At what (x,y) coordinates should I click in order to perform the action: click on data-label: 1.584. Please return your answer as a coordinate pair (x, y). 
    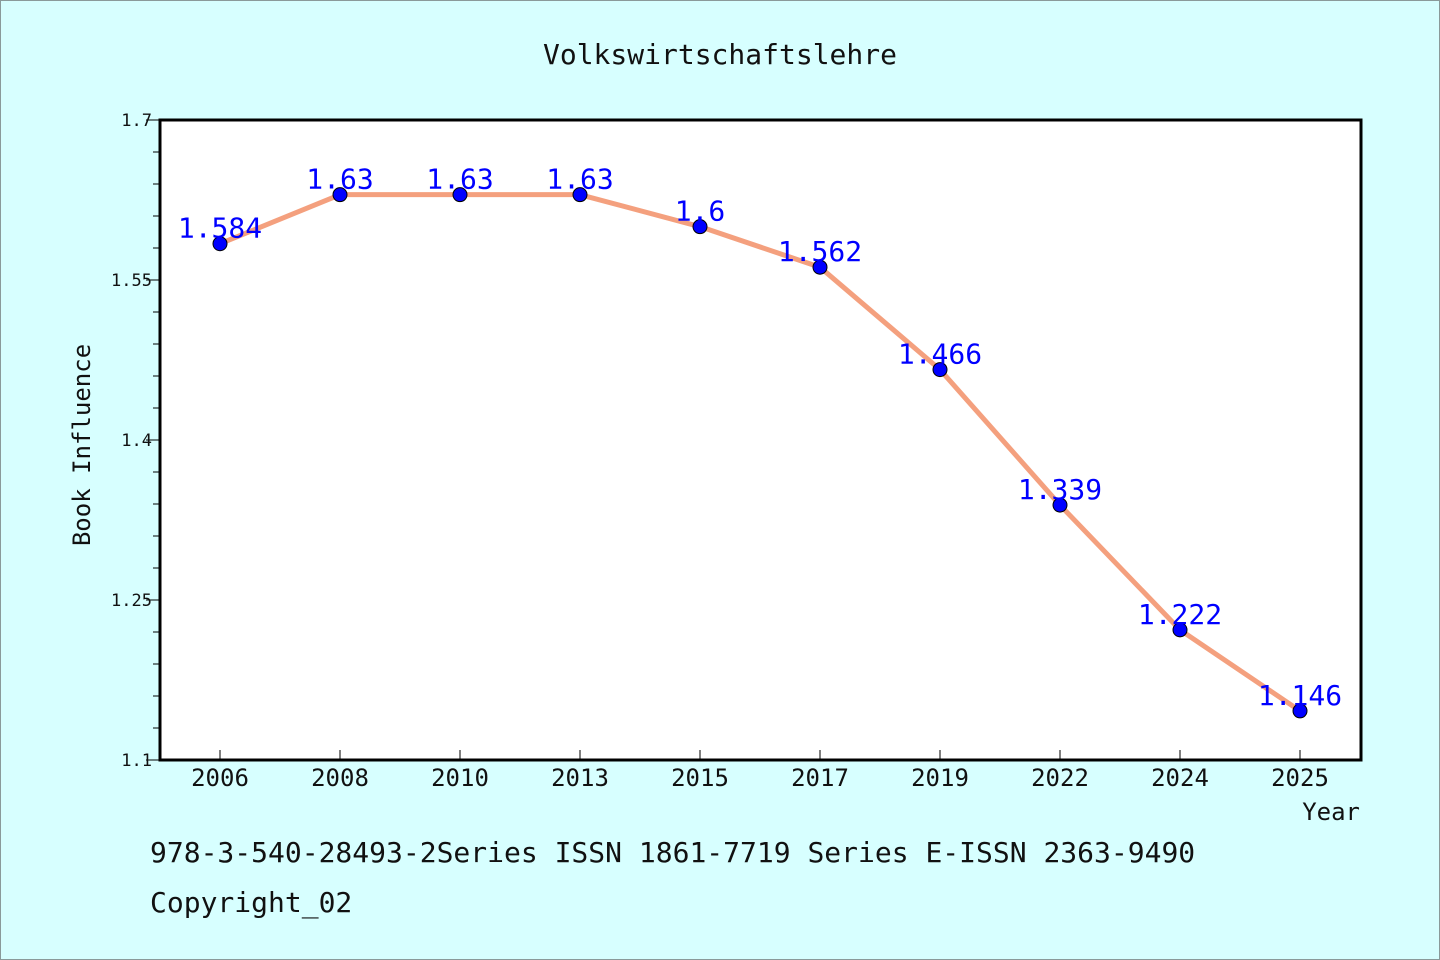
    Looking at the image, I should click on (220, 228).